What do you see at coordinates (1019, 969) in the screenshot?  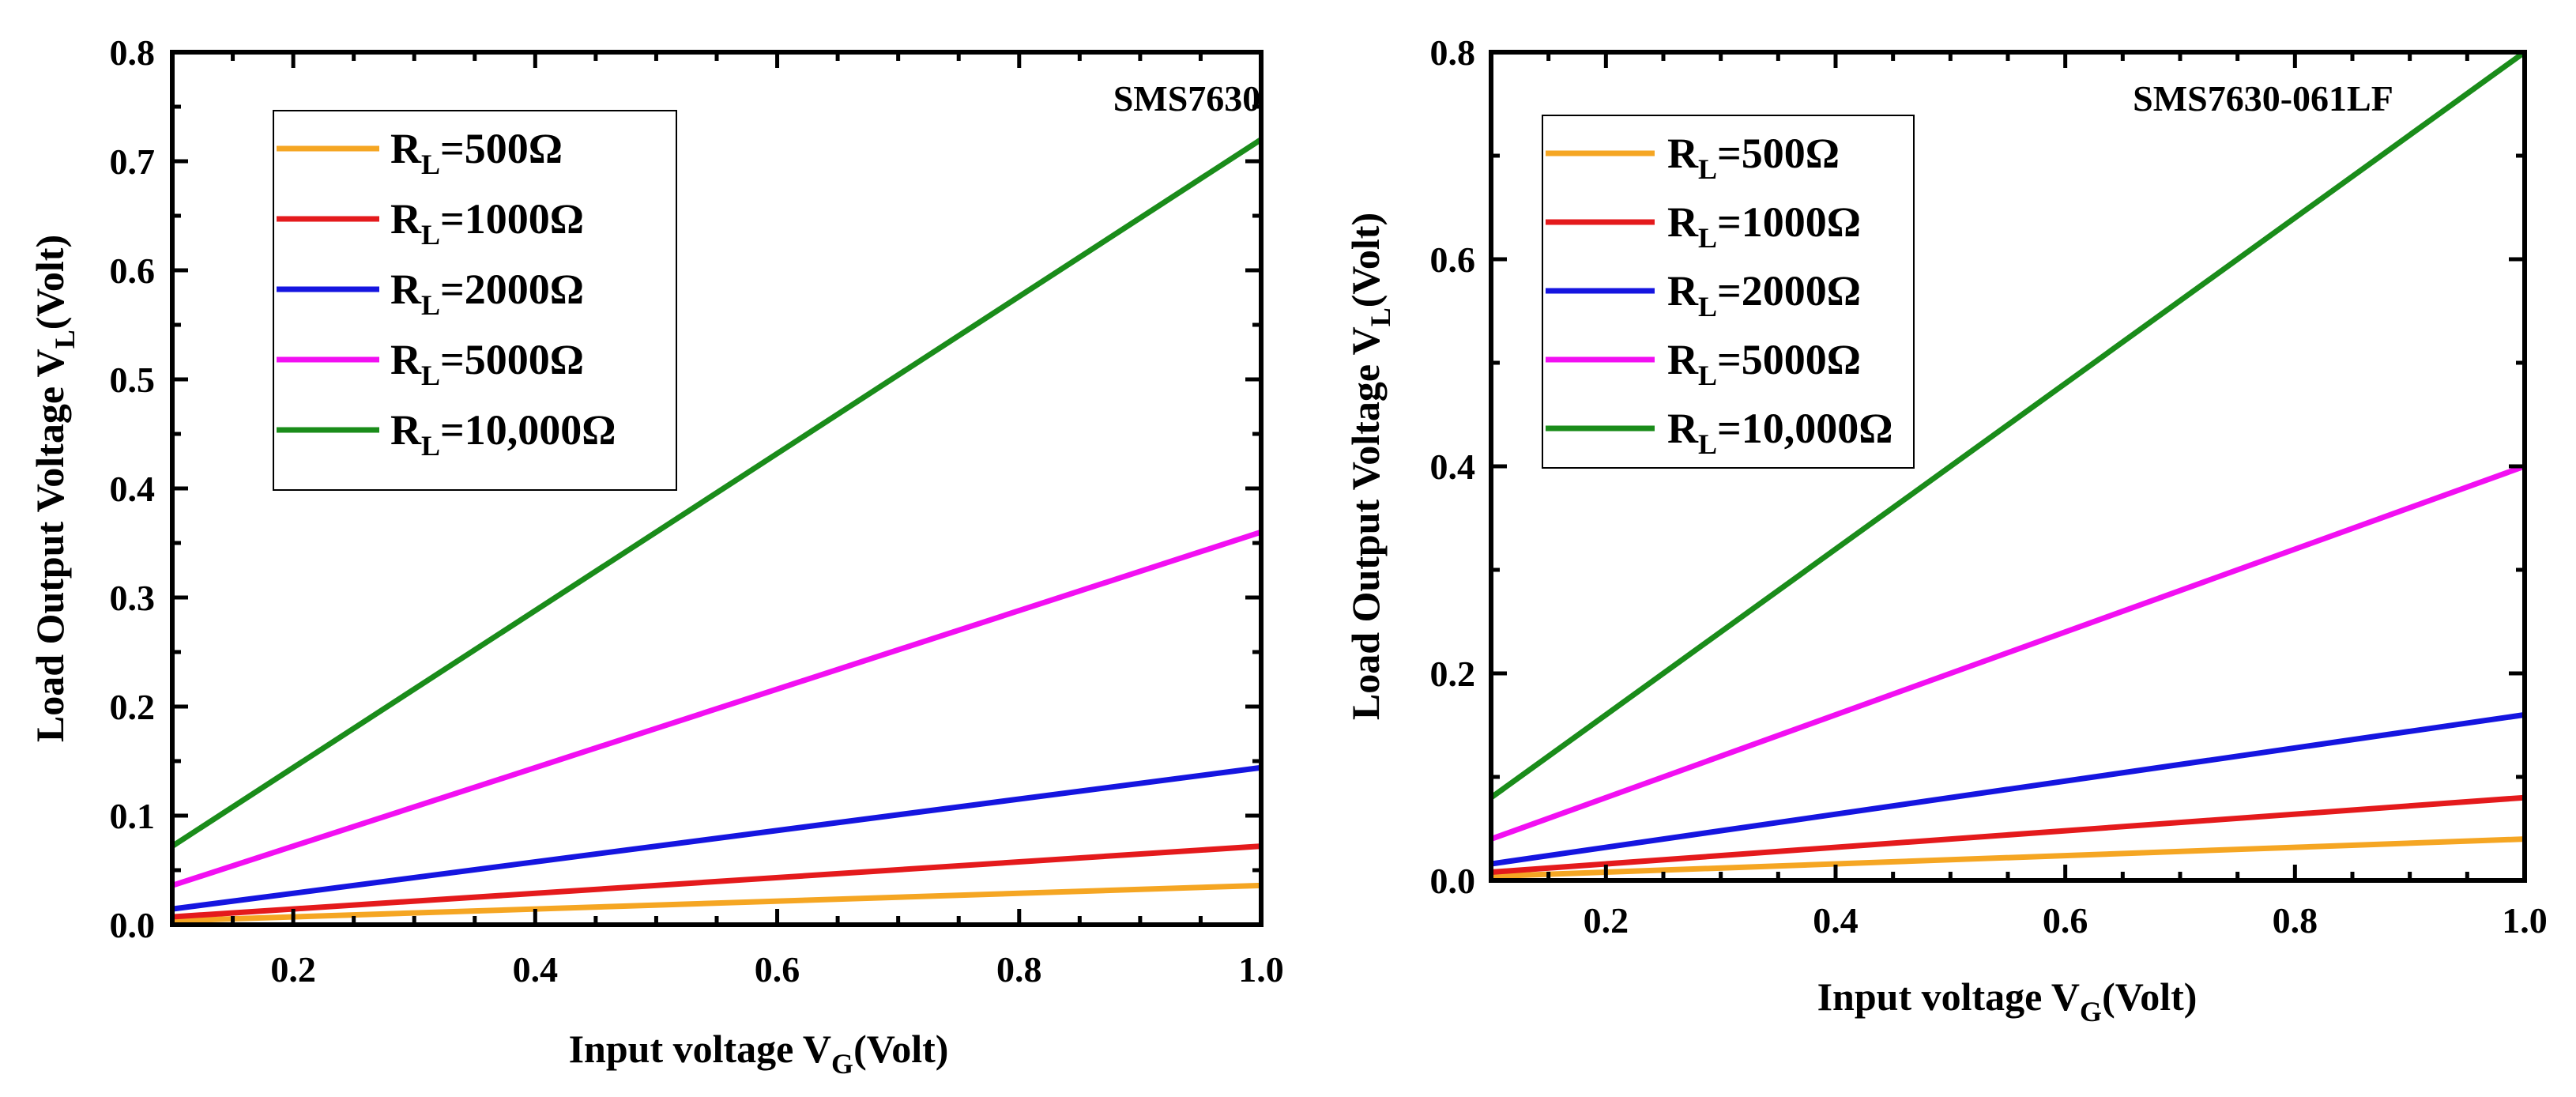 I see `x-tick-label: 0.8` at bounding box center [1019, 969].